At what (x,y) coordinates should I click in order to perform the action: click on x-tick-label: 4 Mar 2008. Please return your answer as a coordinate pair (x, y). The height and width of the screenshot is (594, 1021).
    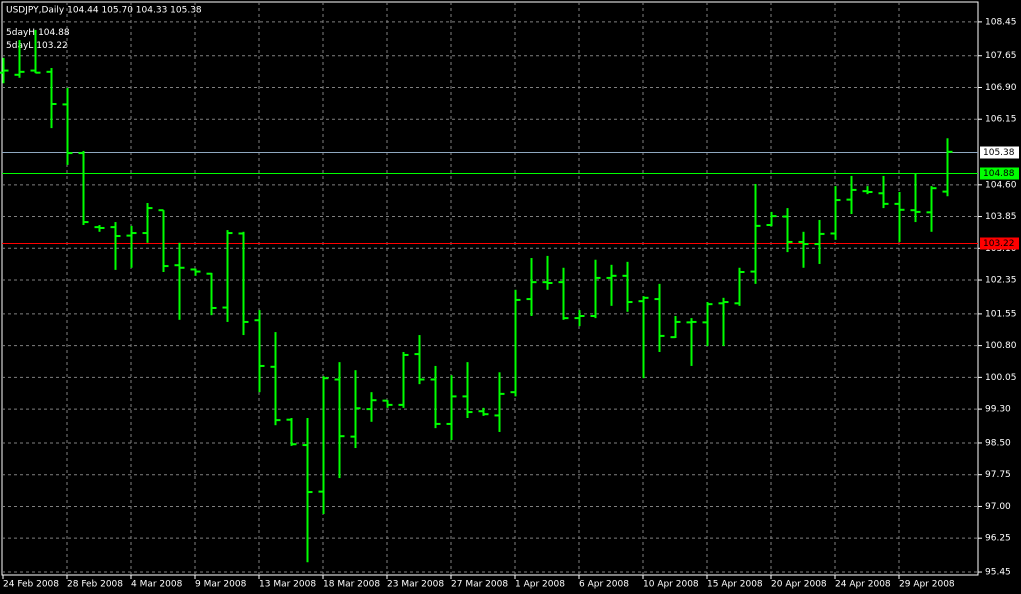
    Looking at the image, I should click on (157, 585).